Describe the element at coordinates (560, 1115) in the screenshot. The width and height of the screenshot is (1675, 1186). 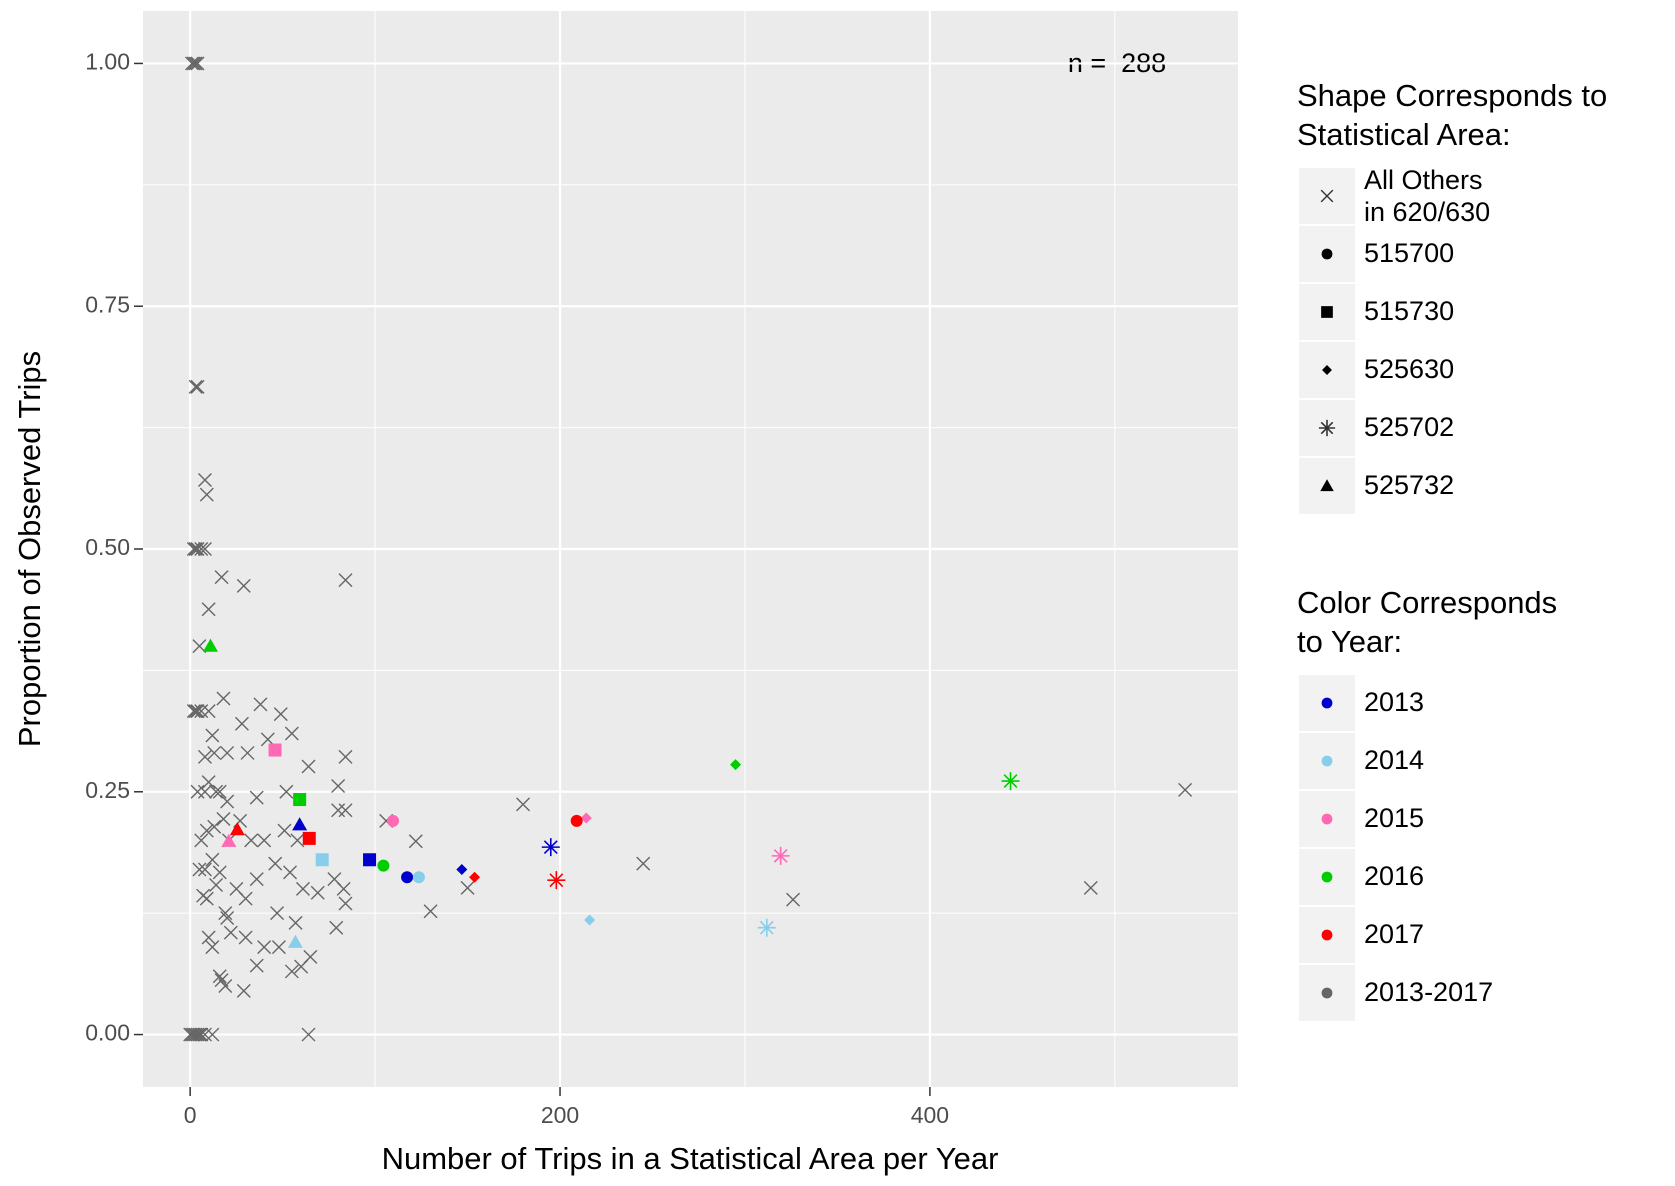
I see `x-tick-label: 200` at that location.